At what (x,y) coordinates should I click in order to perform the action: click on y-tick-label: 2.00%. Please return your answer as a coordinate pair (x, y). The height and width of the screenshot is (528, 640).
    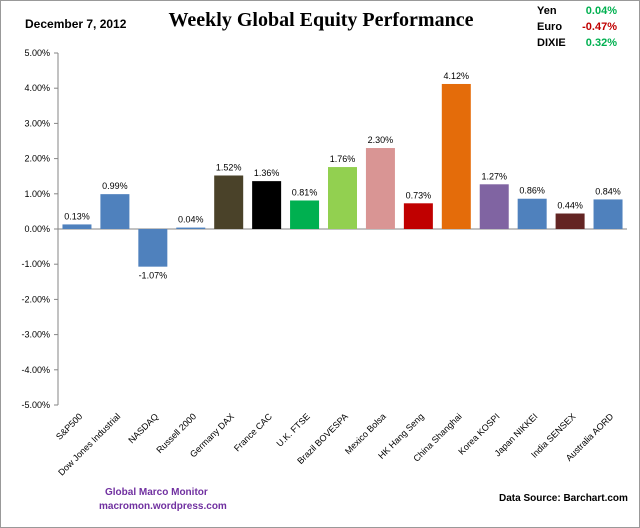
    Looking at the image, I should click on (37, 159).